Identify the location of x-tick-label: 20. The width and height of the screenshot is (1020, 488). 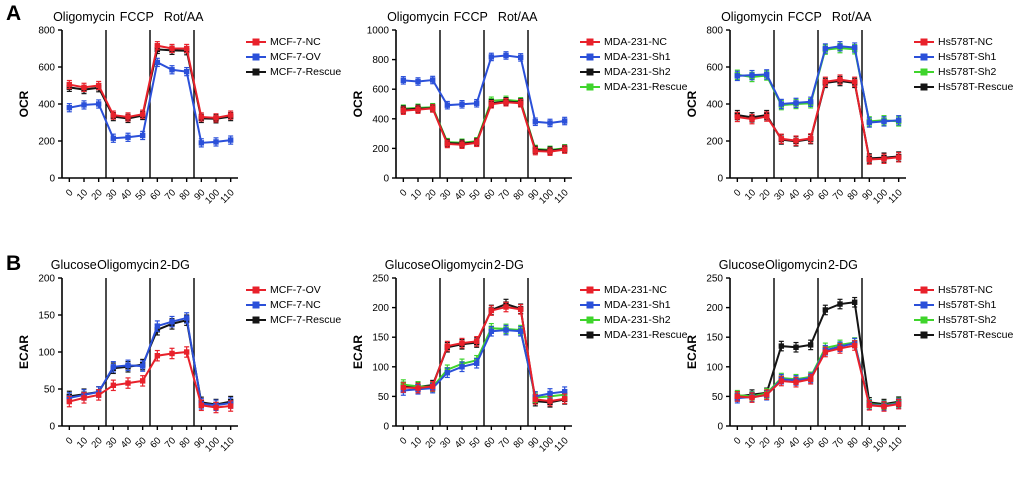
(765, 194).